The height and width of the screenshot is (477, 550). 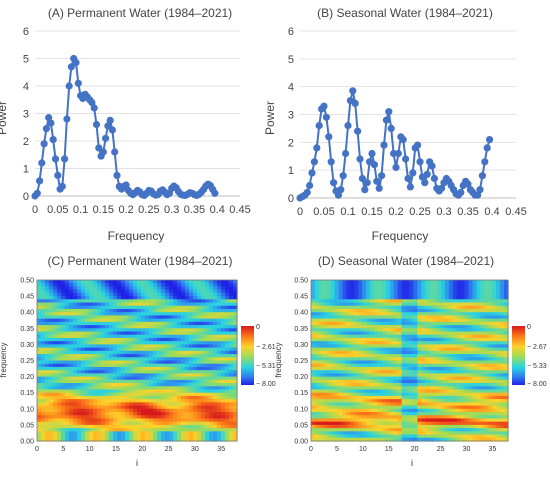 I want to click on panel-c-colorbar, so click(x=247, y=355).